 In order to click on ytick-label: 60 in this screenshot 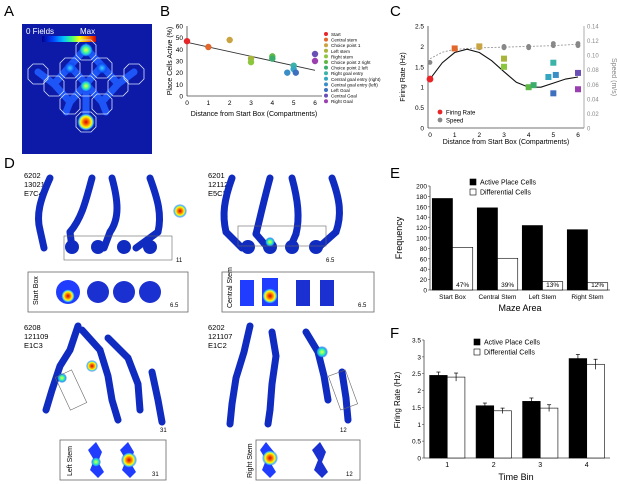, I will do `click(424, 259)`.